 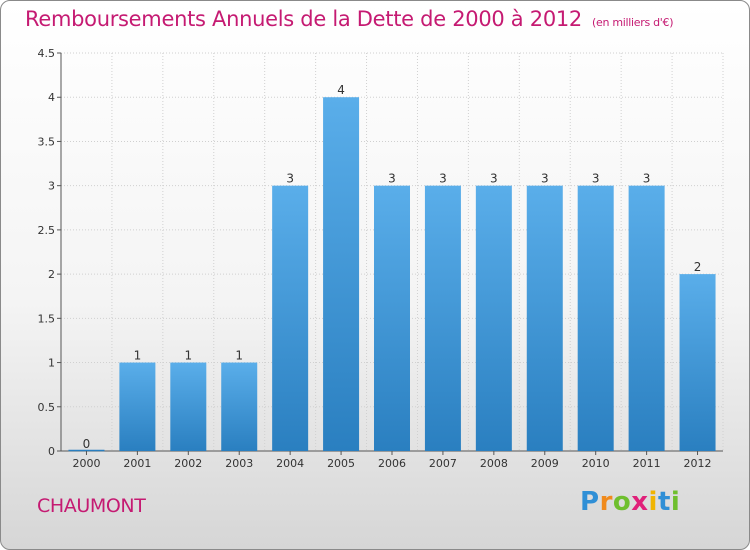 I want to click on x-tick-label: 2006, so click(x=392, y=463).